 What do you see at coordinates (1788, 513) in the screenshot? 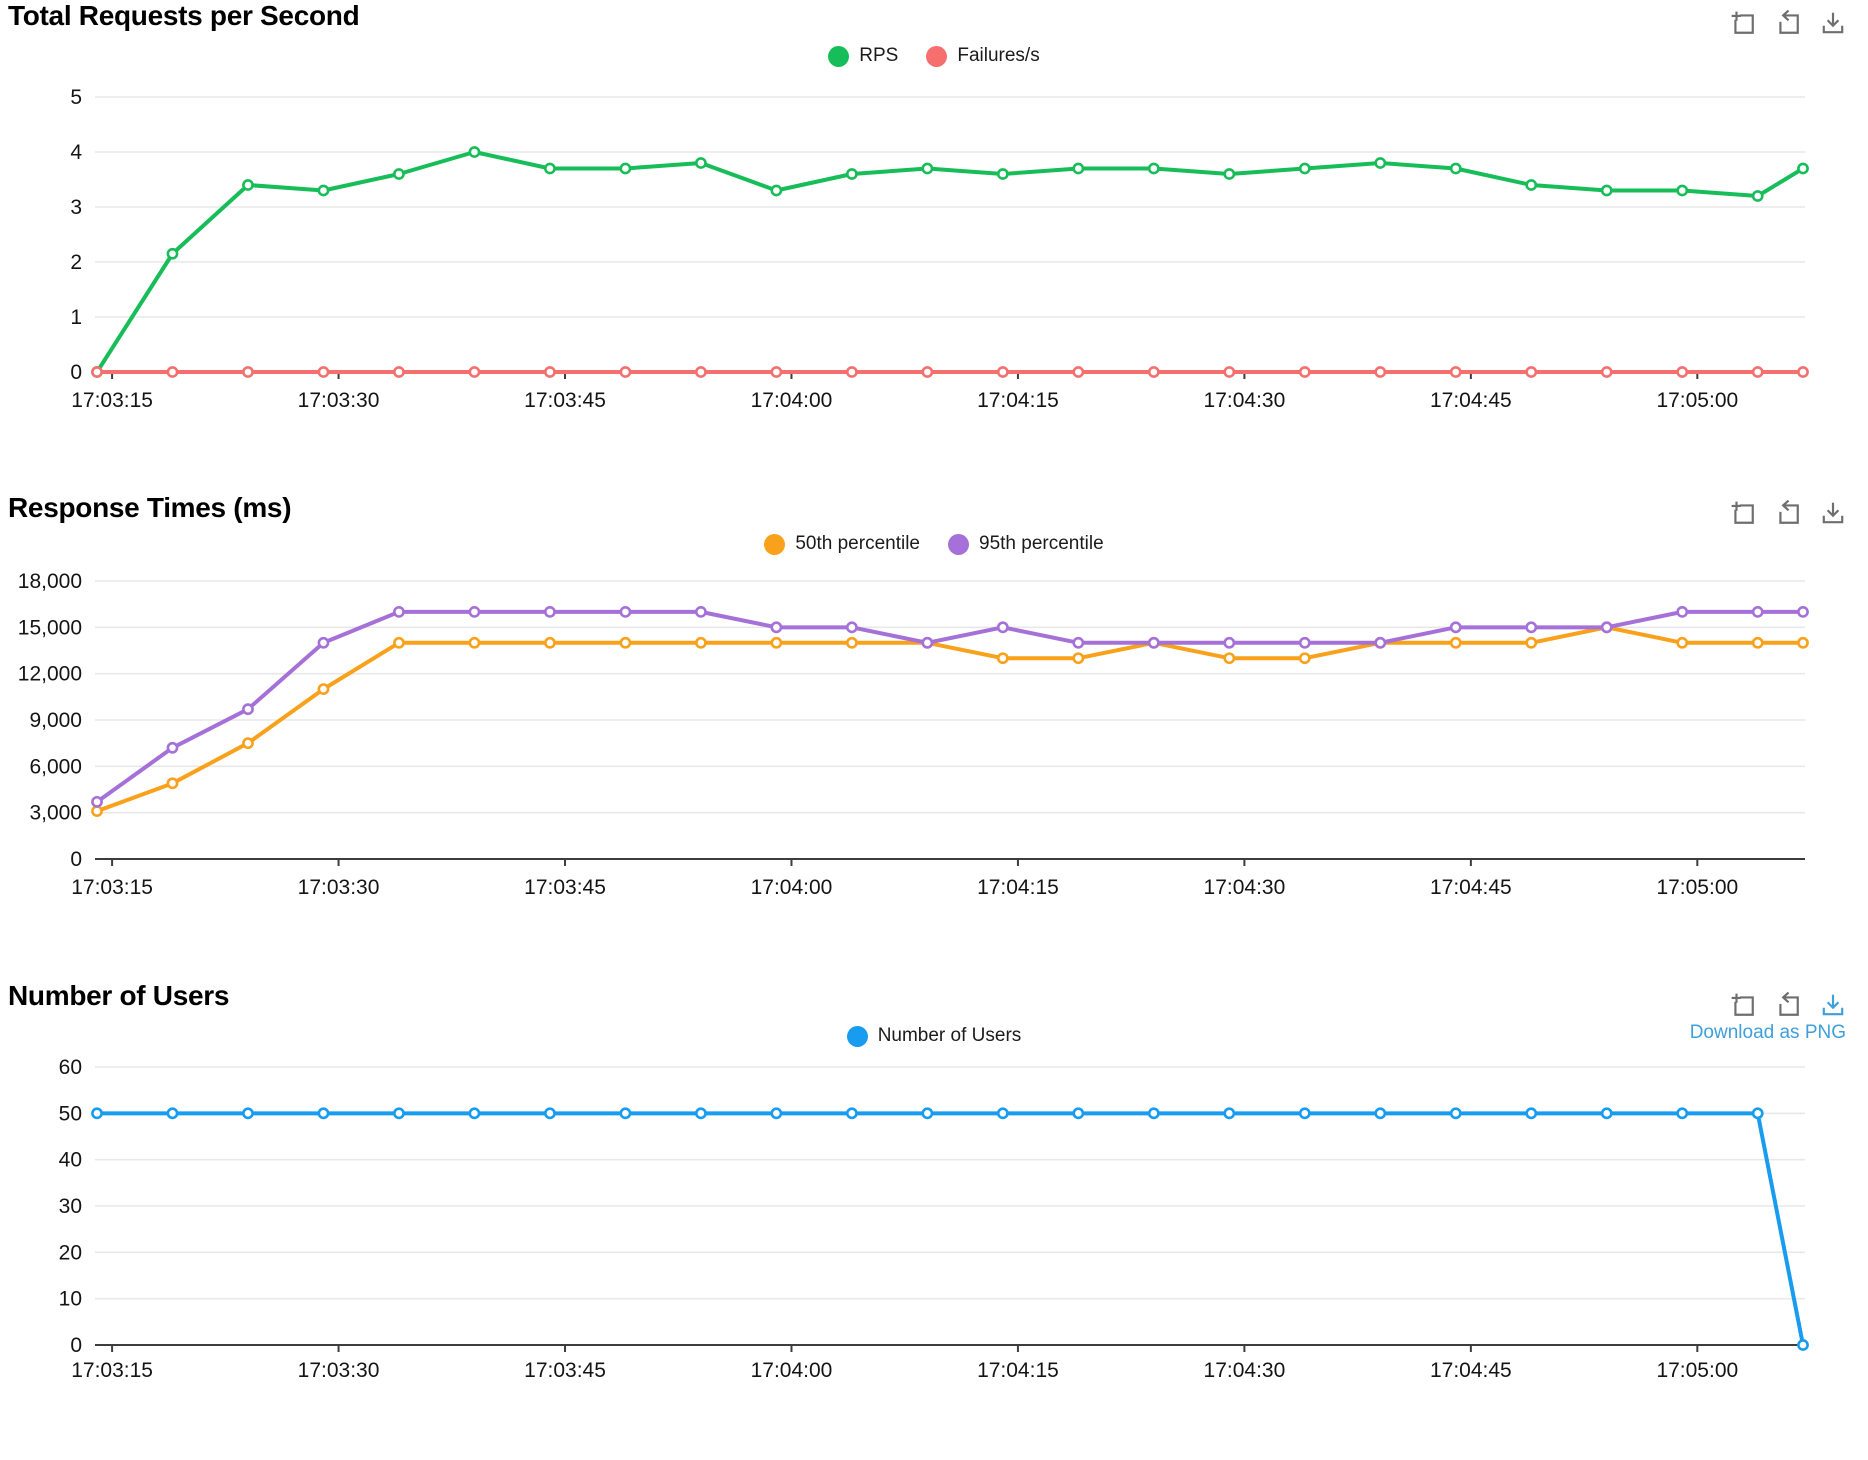
I see `restore-icon` at bounding box center [1788, 513].